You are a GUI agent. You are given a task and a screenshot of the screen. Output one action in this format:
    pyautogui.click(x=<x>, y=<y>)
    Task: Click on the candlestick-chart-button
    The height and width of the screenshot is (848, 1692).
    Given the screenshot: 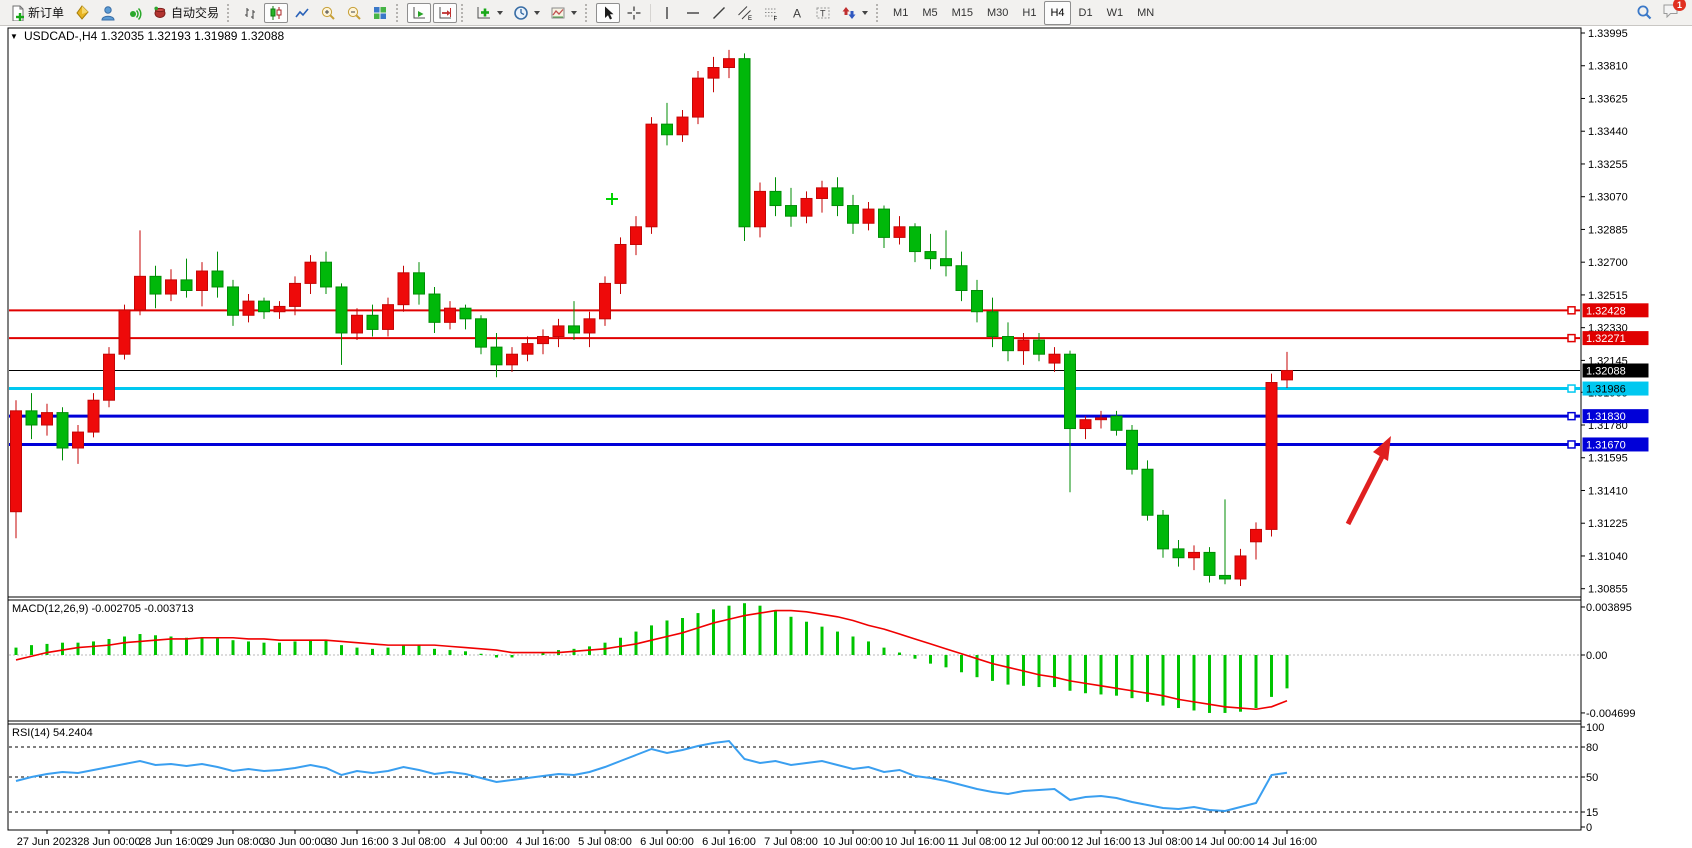 What is the action you would take?
    pyautogui.click(x=276, y=12)
    